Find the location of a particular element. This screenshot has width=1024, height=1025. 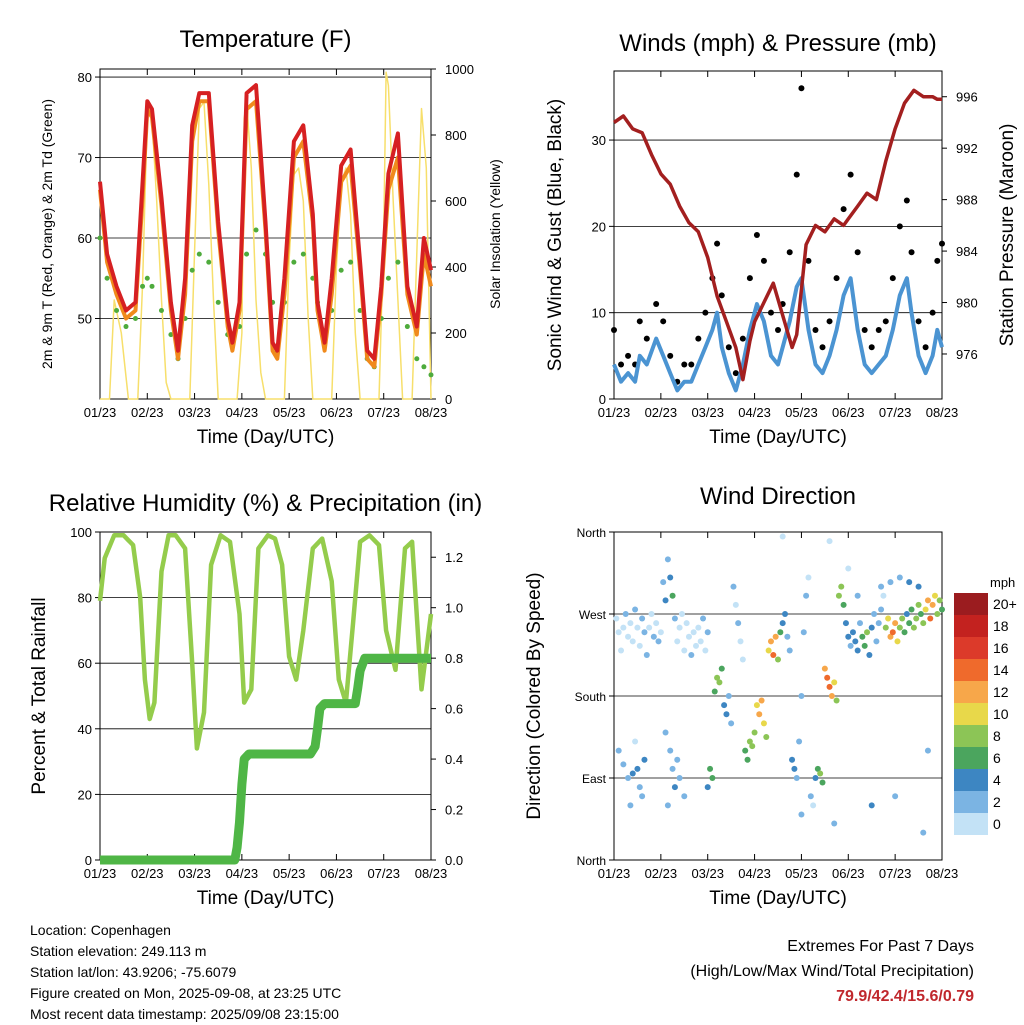

legend-label: 20+ is located at coordinates (1005, 604).